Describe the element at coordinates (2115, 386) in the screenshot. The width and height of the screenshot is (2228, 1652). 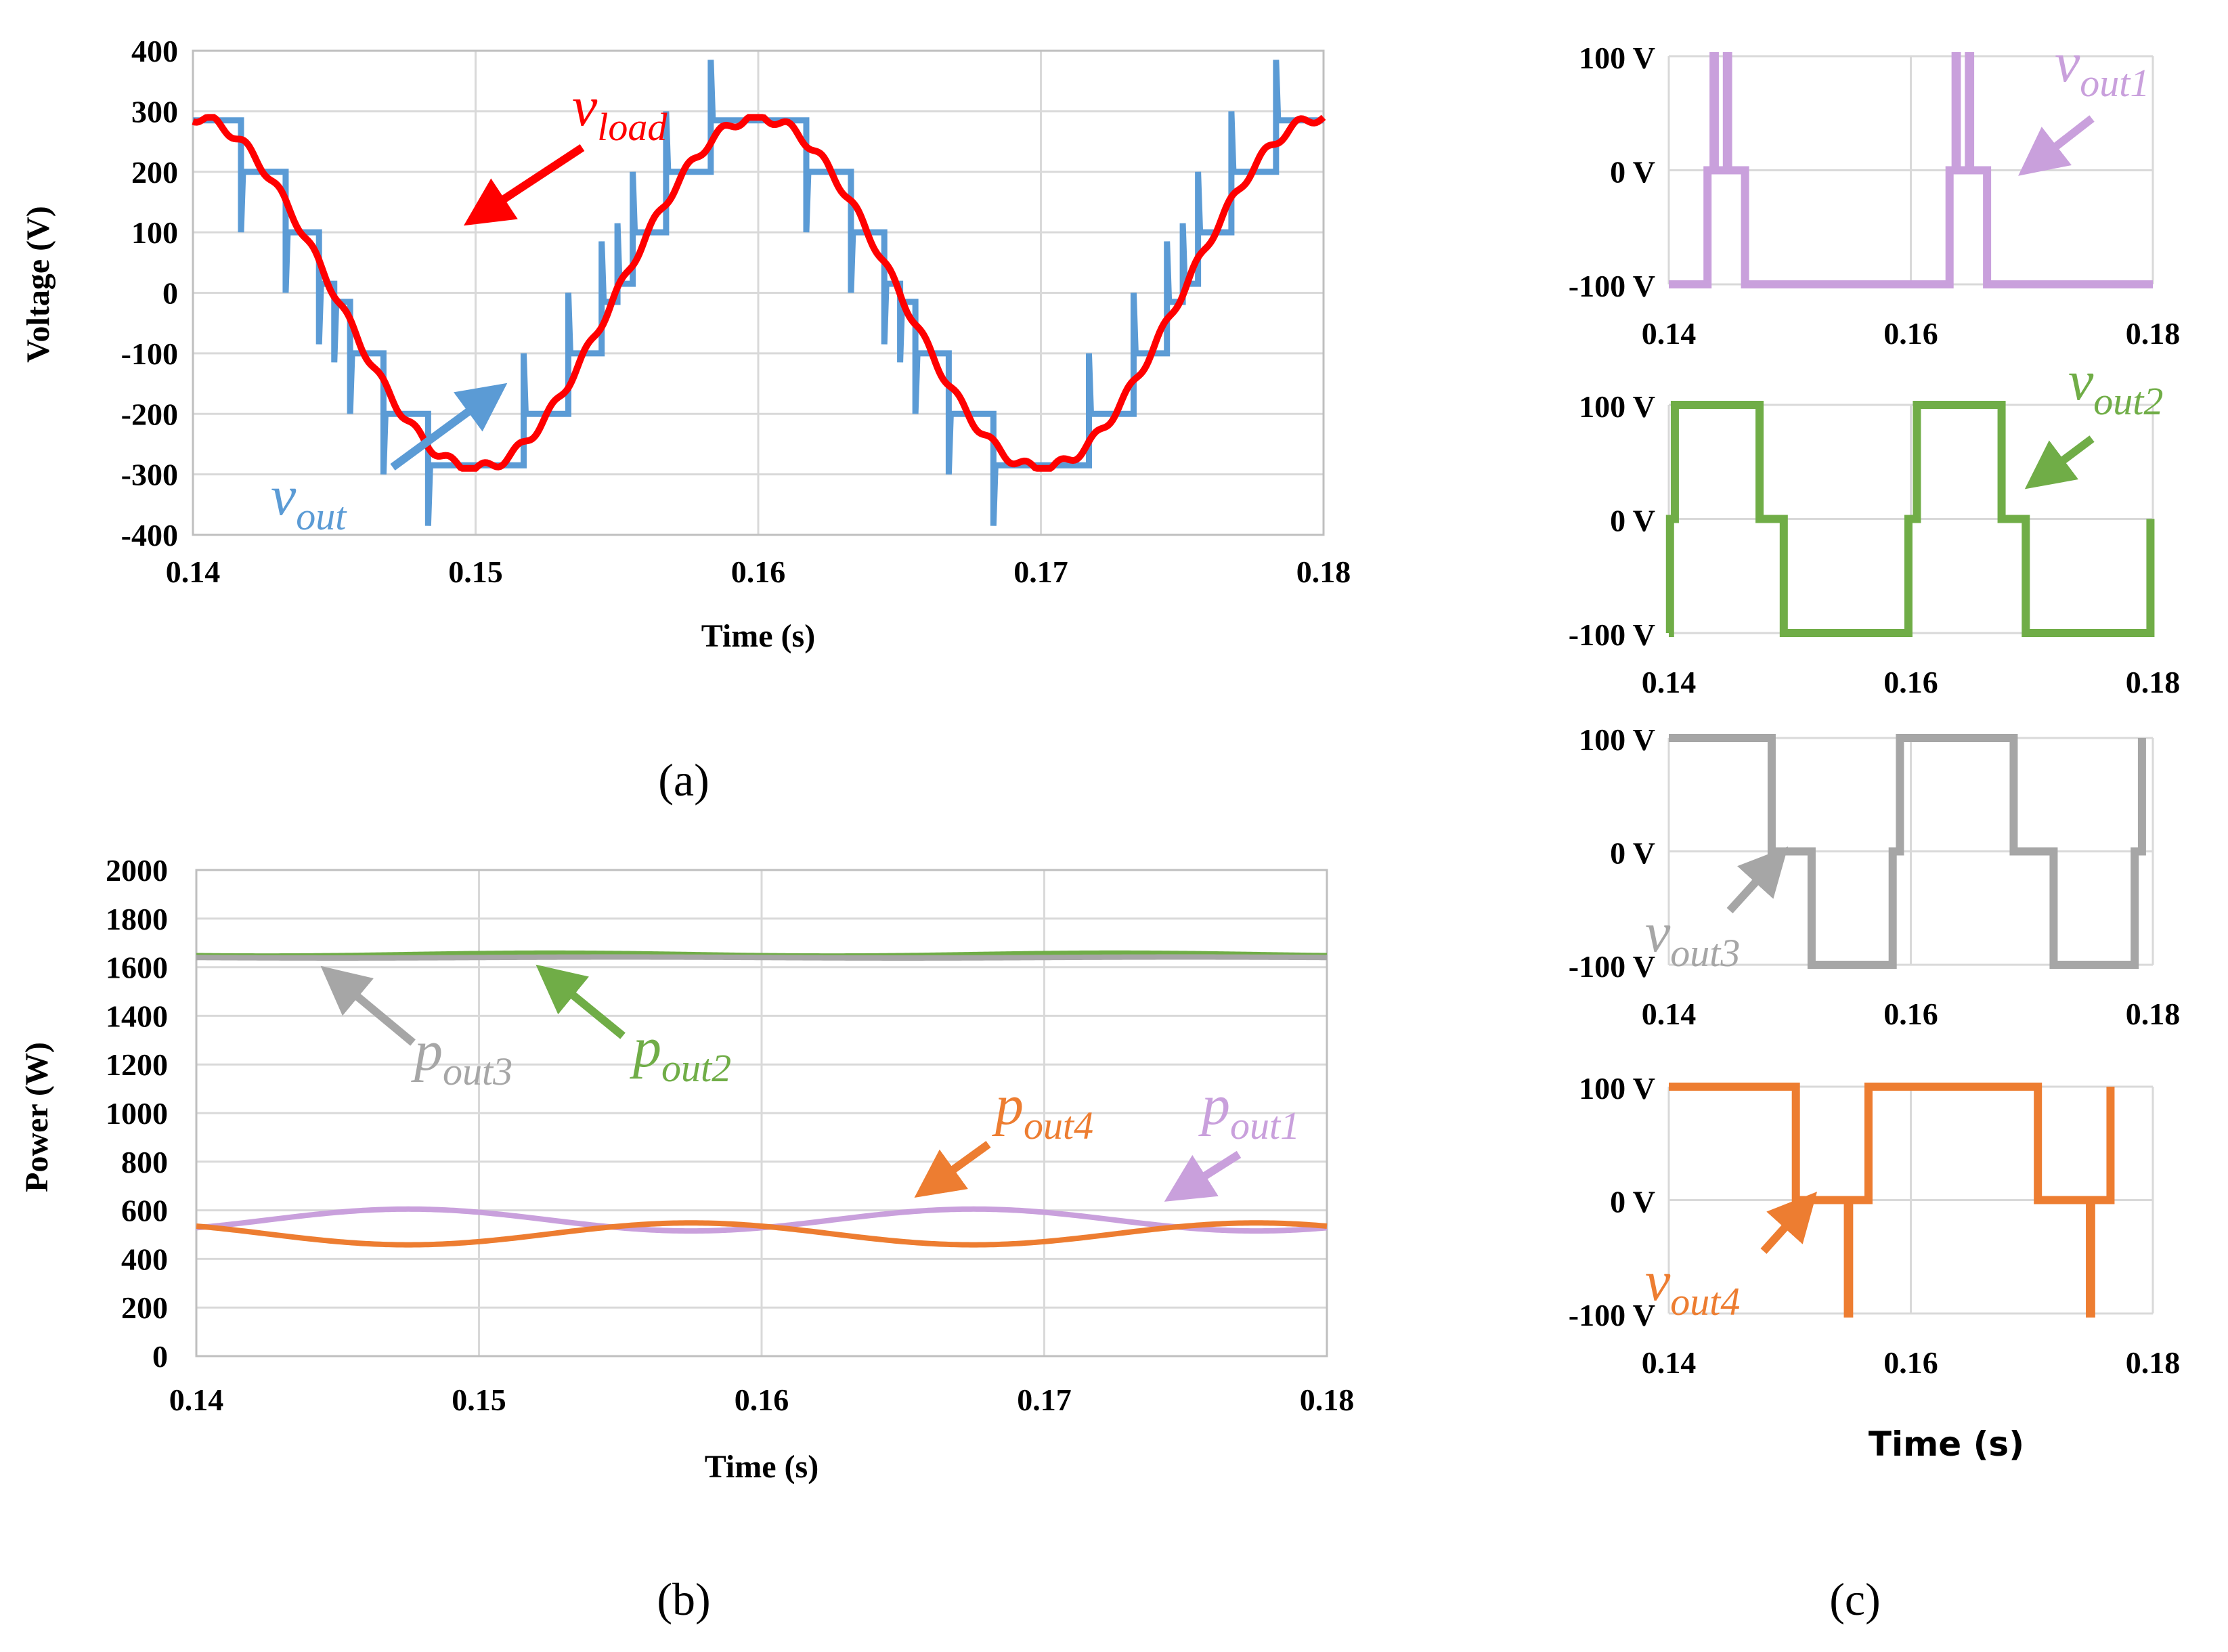
I see `annotation-label: vout2` at that location.